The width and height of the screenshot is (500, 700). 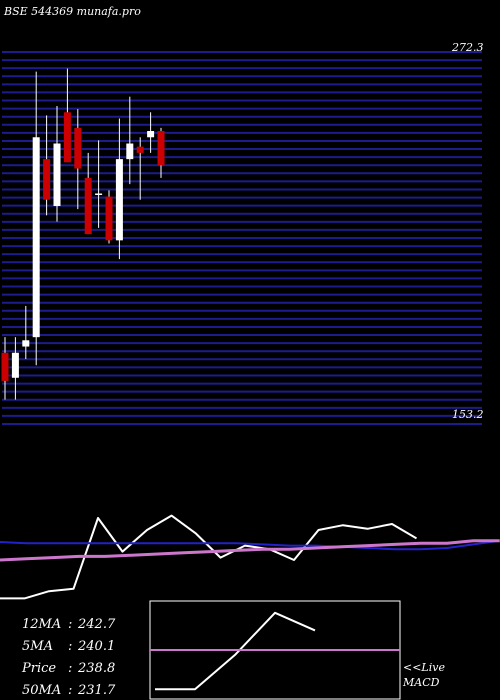 I want to click on stat-50ma-label: 50MA, so click(x=41, y=690).